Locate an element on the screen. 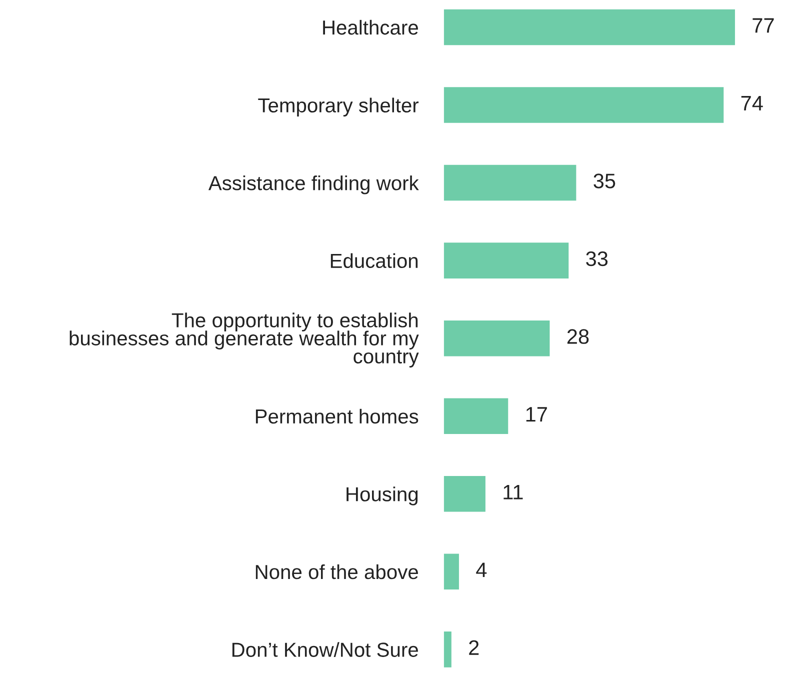  data-label: 17 is located at coordinates (536, 414).